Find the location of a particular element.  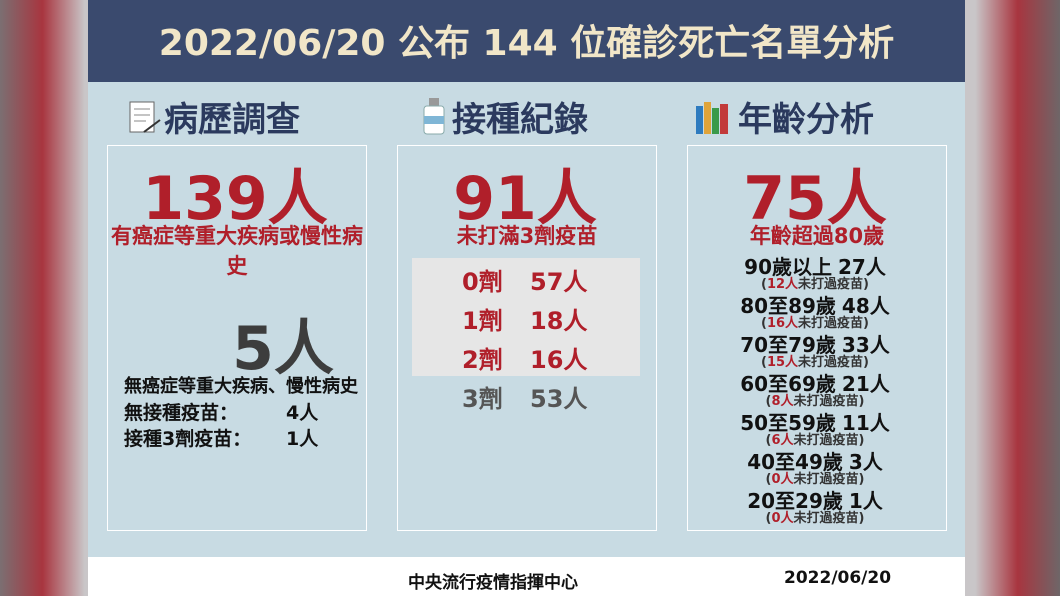

age-row: 50至59歲 11人 is located at coordinates (815, 421).